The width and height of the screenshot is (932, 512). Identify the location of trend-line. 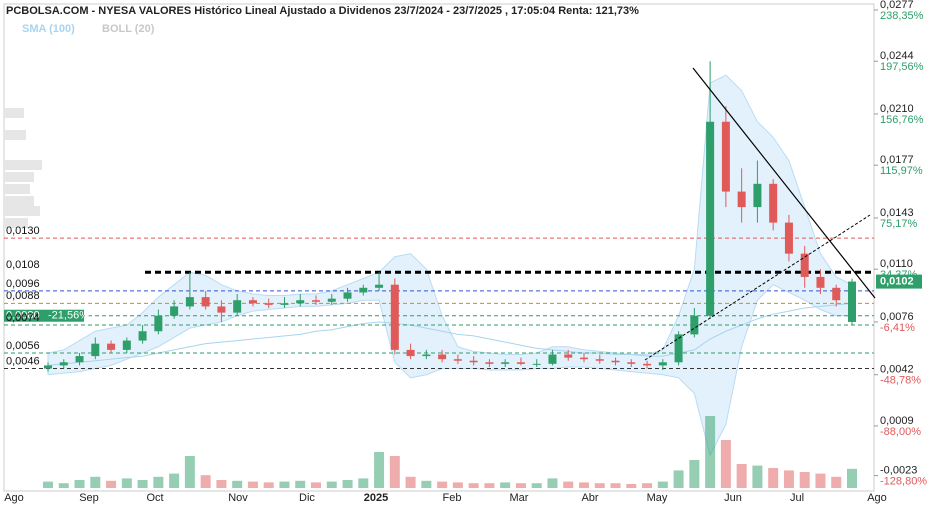
(784, 183).